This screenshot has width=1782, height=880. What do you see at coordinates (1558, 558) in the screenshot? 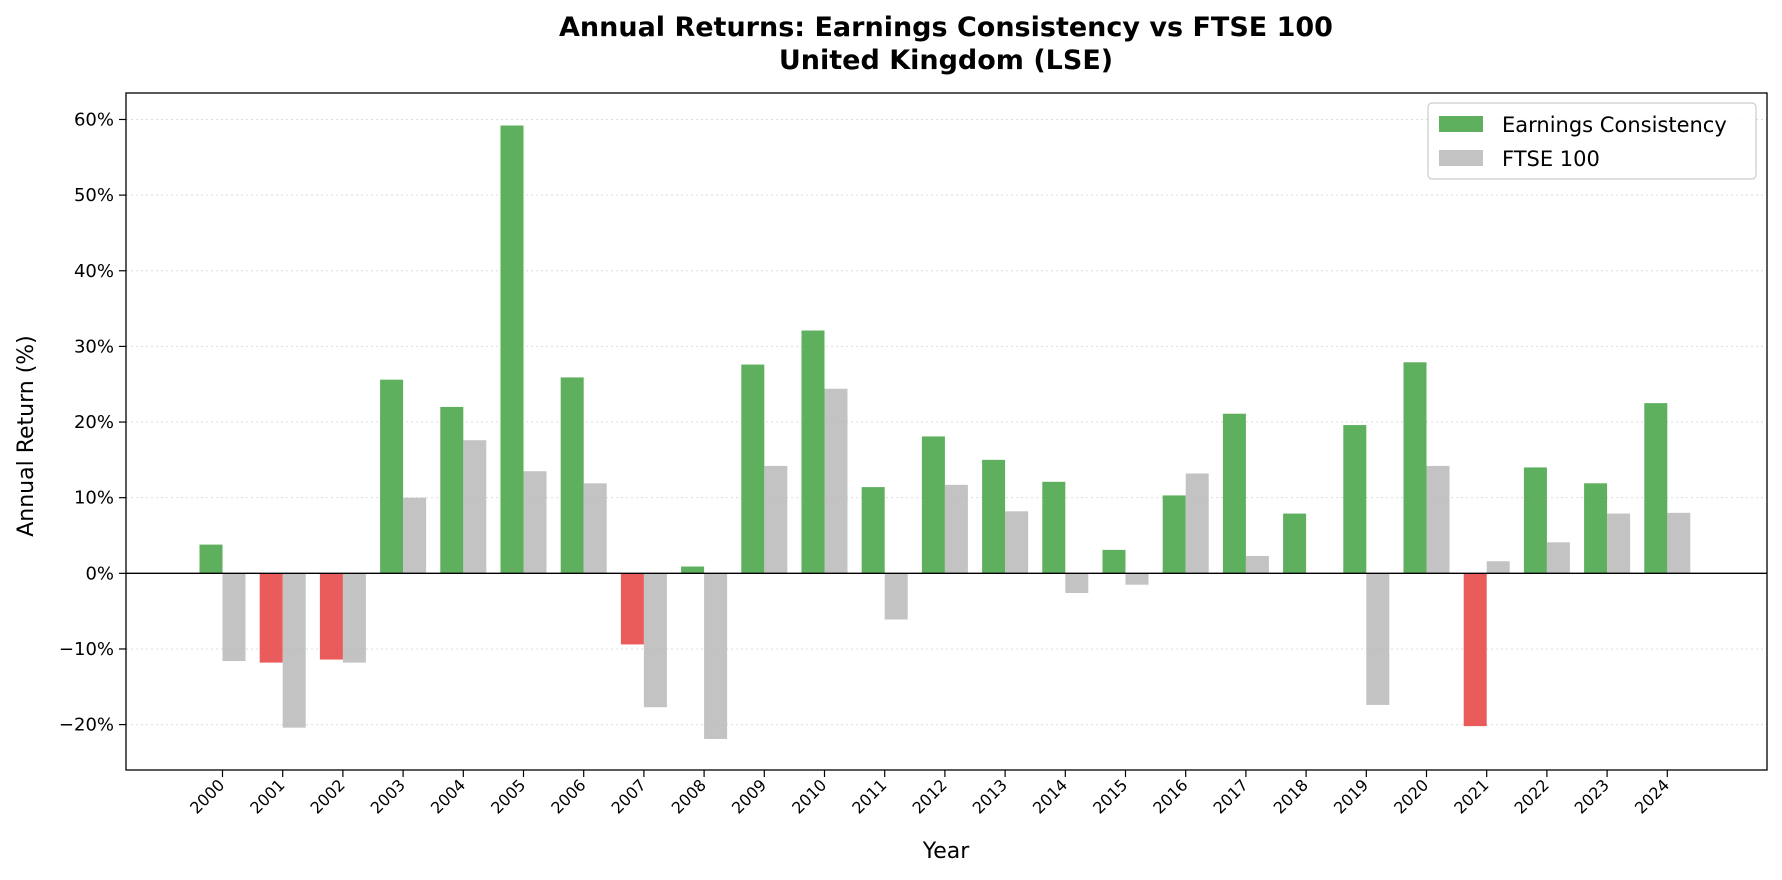
I see `bar-ftse-100-2022` at bounding box center [1558, 558].